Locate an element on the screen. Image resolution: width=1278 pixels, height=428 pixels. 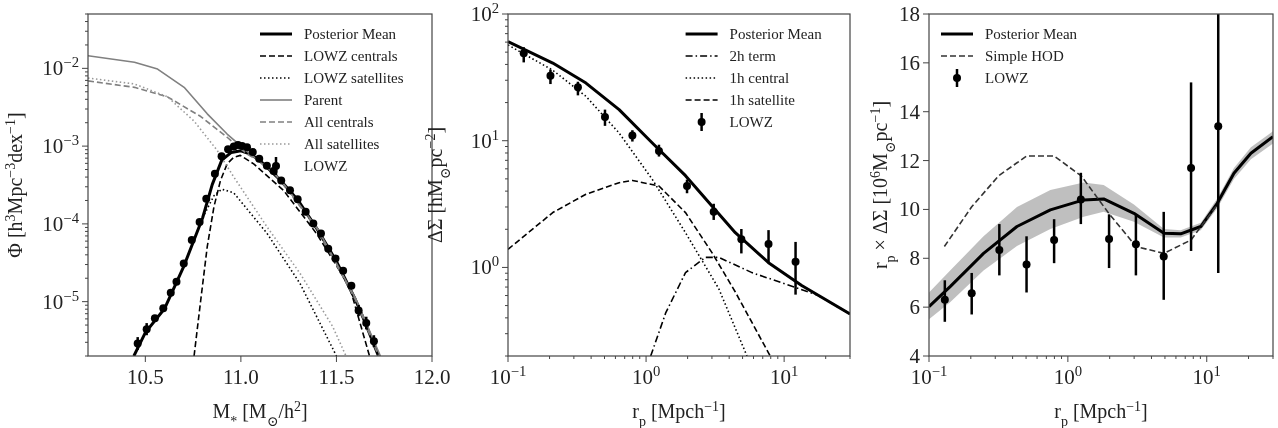
y-tick-label: 10$^{2}$ is located at coordinates (484, 13).